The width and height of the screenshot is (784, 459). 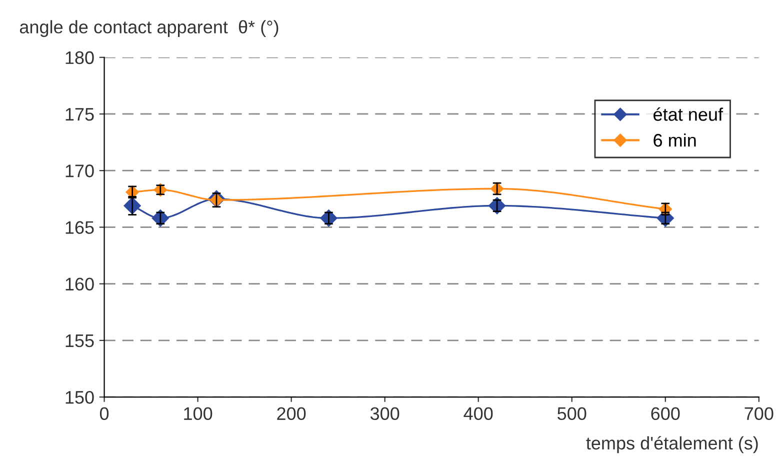 What do you see at coordinates (80, 341) in the screenshot?
I see `y-tick-label: 155` at bounding box center [80, 341].